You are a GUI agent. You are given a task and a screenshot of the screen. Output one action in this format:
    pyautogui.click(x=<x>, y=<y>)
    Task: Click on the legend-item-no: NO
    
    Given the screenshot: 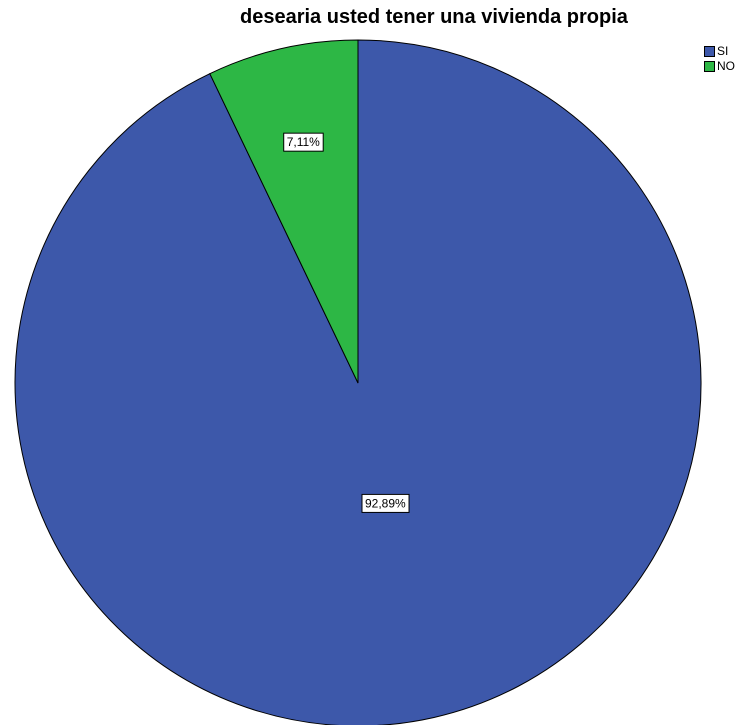 What is the action you would take?
    pyautogui.click(x=719, y=66)
    